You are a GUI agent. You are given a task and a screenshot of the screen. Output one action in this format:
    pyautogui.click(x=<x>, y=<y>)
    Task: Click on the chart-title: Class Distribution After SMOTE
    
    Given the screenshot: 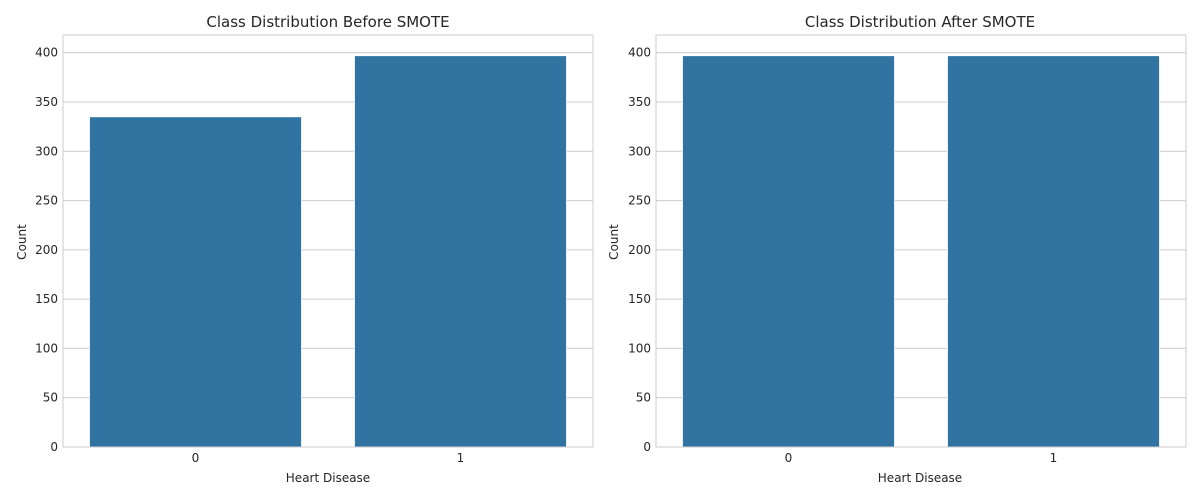 What is the action you would take?
    pyautogui.click(x=920, y=22)
    